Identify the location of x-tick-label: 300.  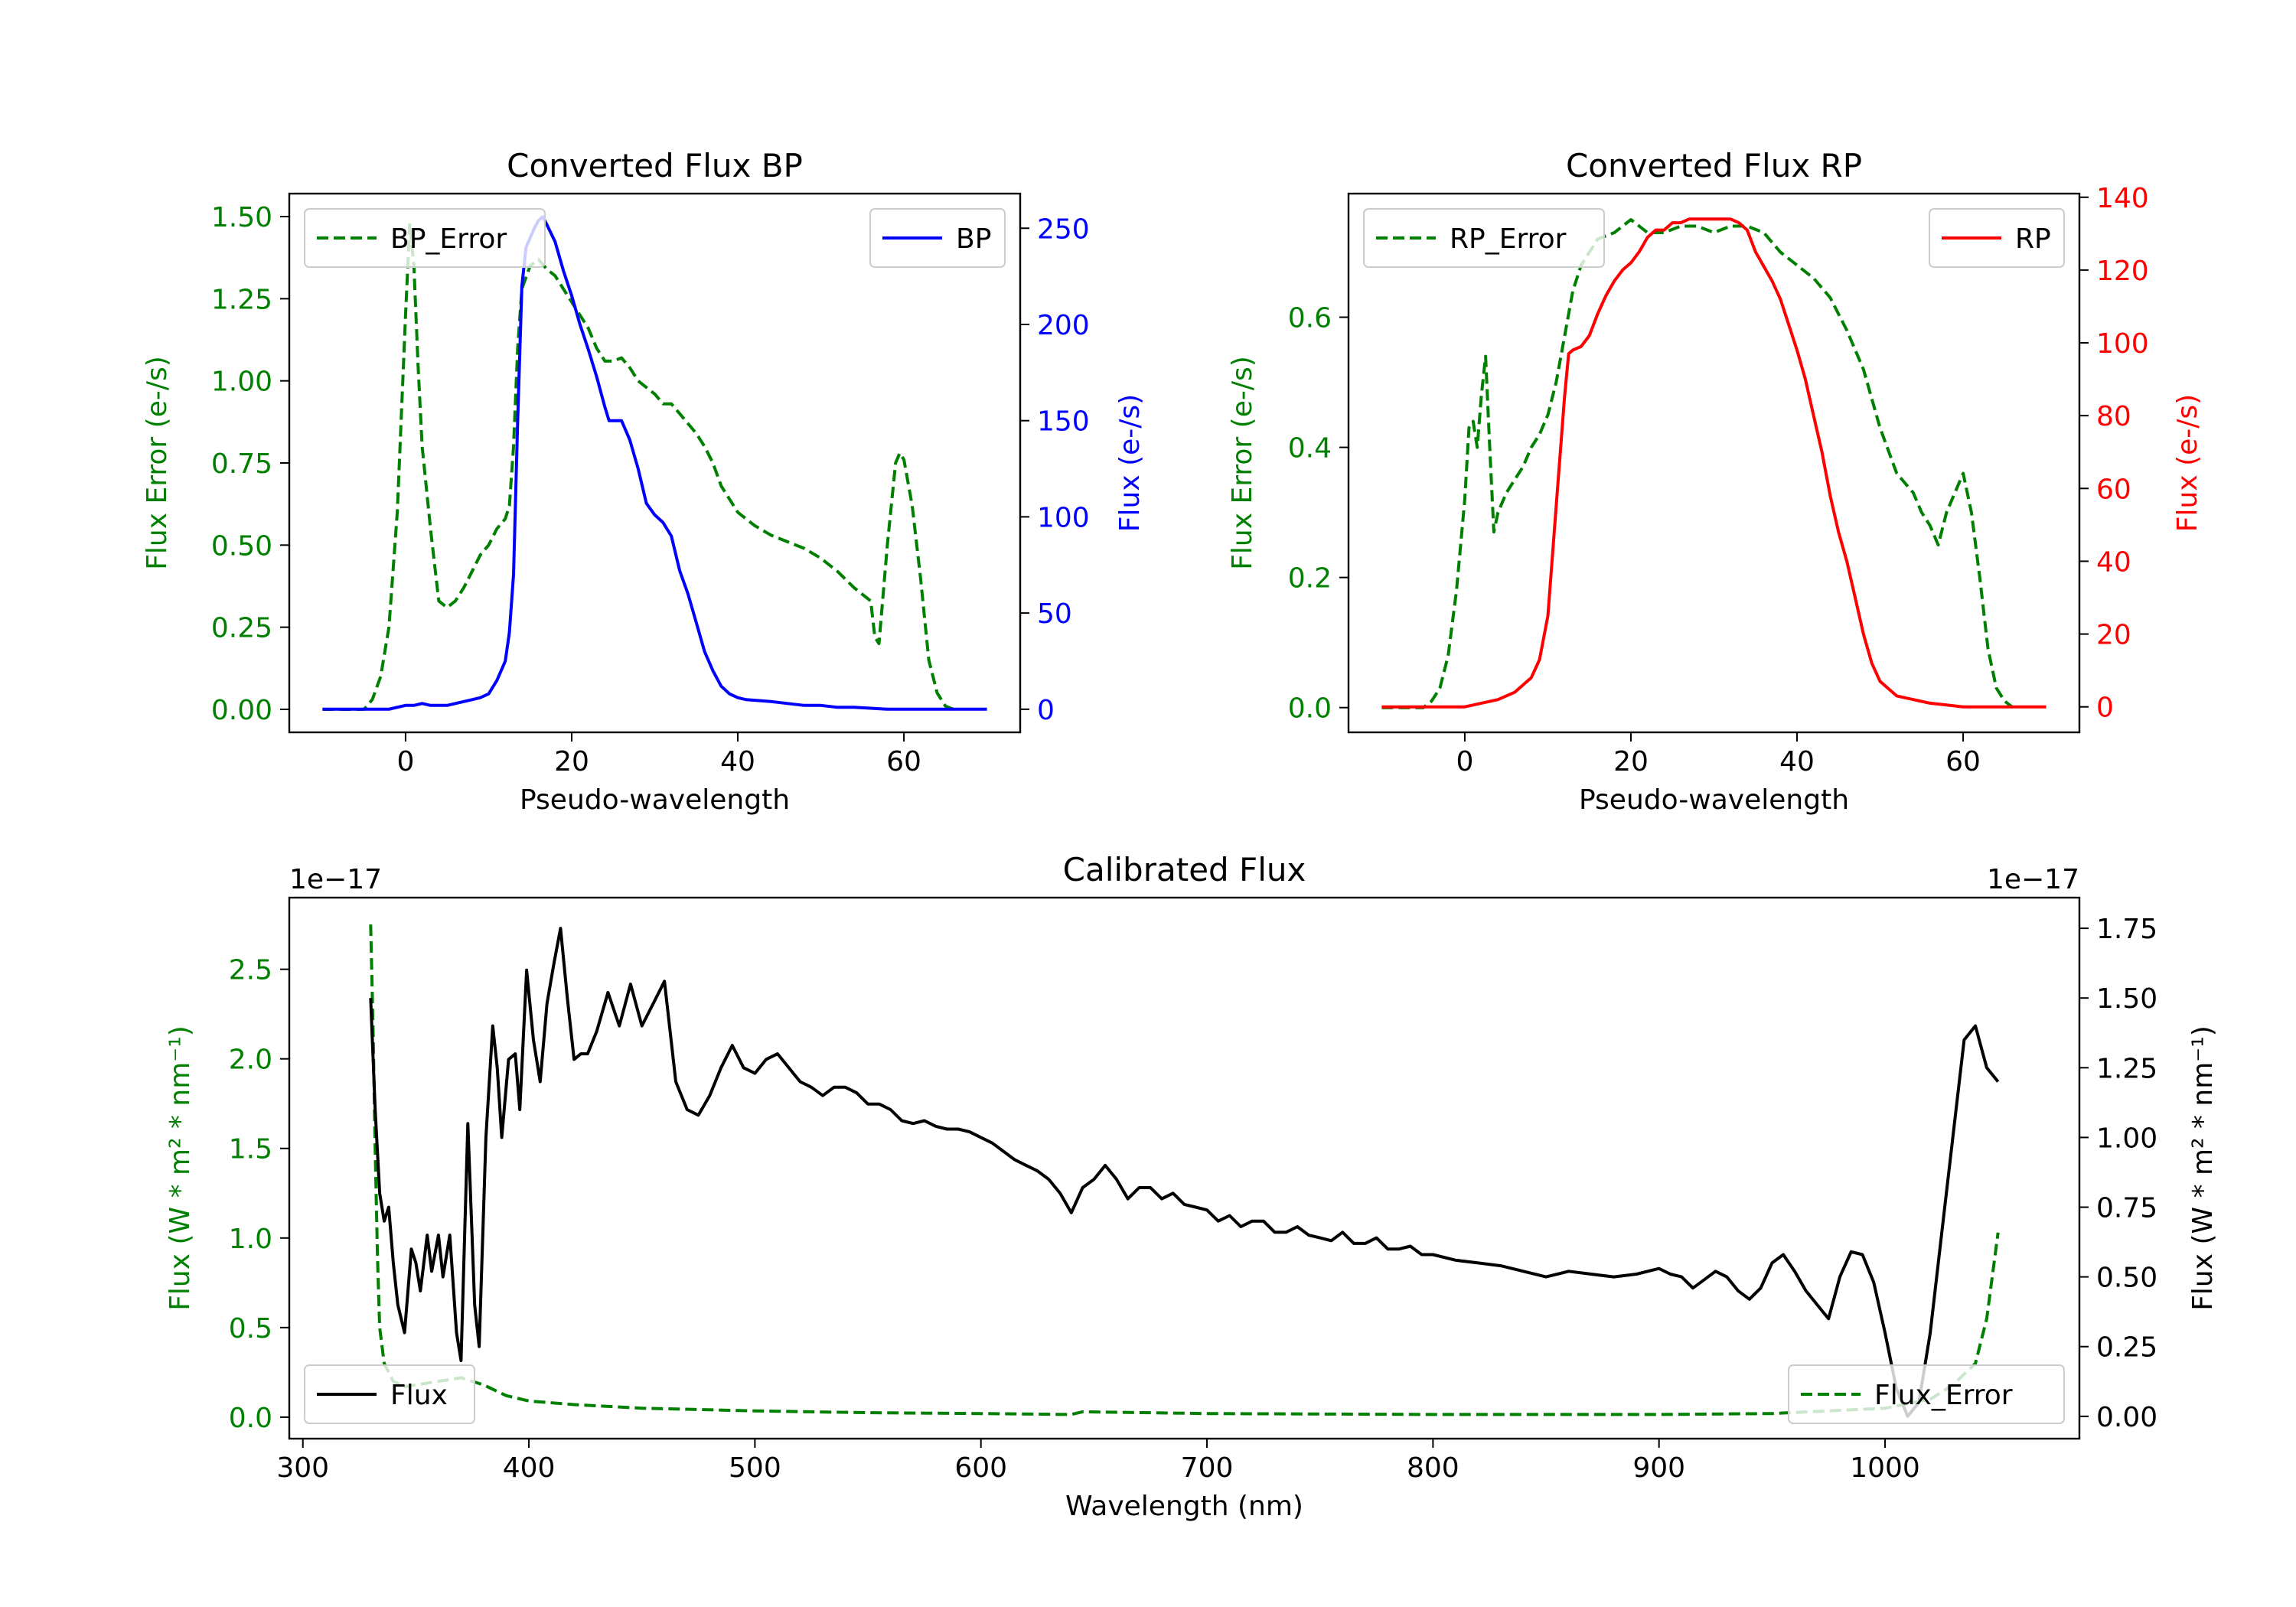
(302, 1468).